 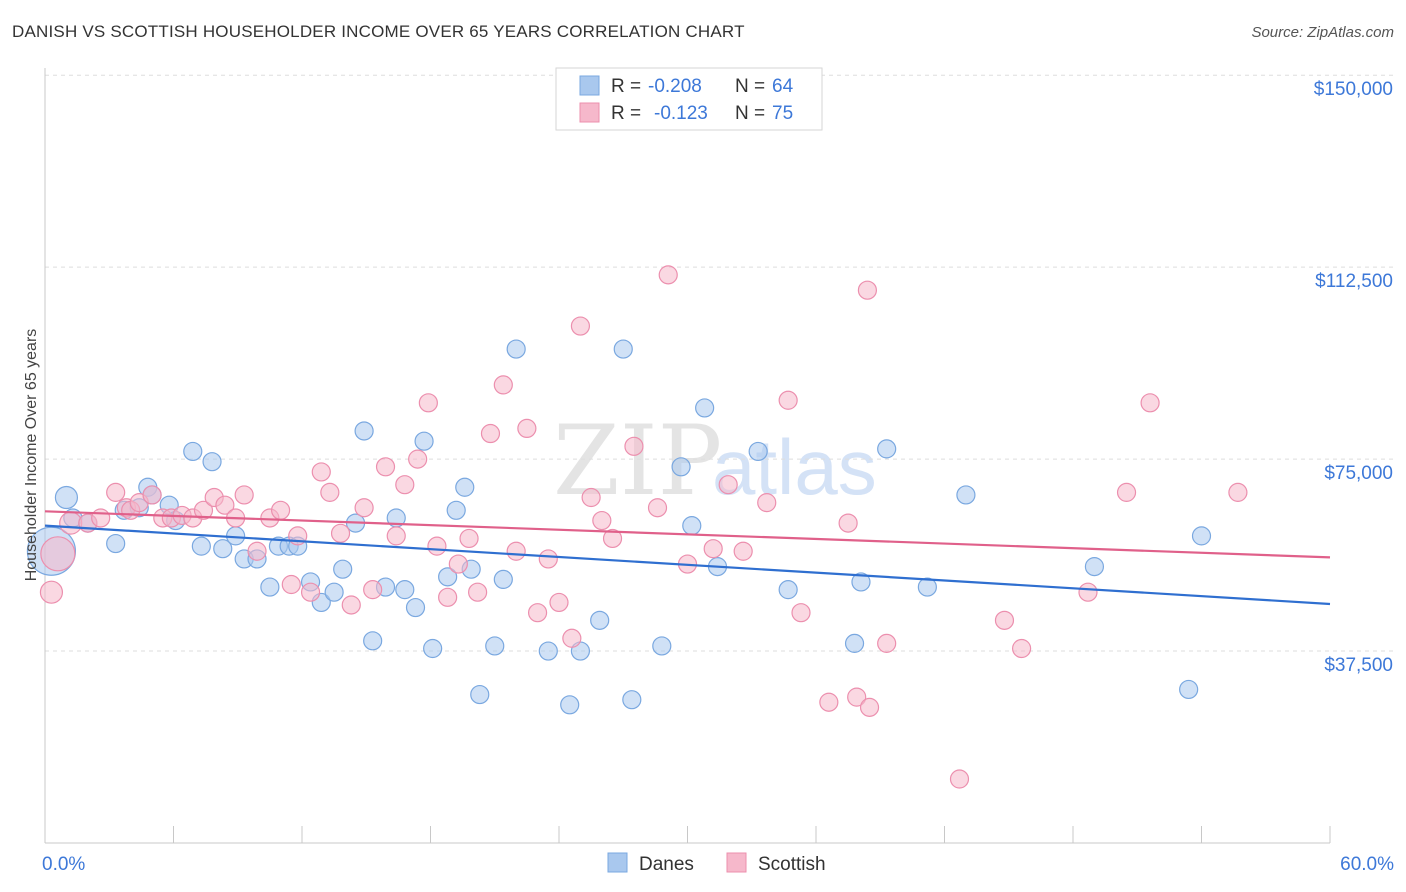 What do you see at coordinates (1367, 864) in the screenshot?
I see `x-tick-label-max: 60.0%` at bounding box center [1367, 864].